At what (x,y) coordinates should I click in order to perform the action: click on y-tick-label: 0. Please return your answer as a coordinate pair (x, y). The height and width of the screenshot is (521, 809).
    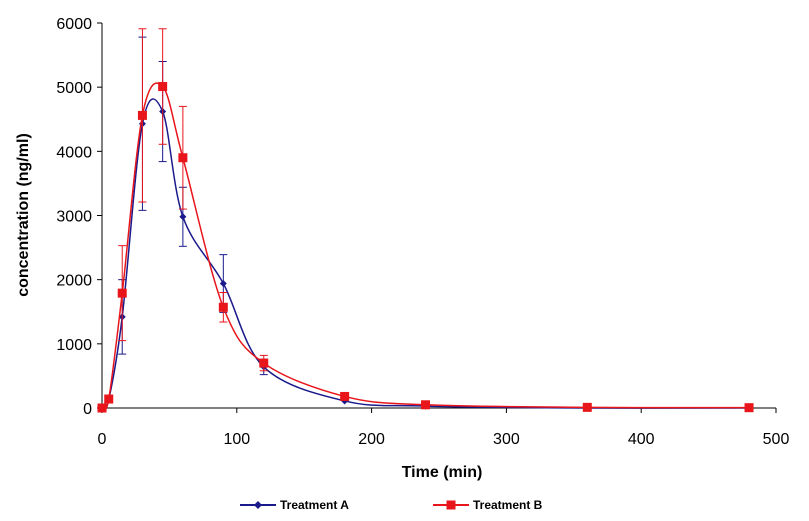
    Looking at the image, I should click on (87, 409).